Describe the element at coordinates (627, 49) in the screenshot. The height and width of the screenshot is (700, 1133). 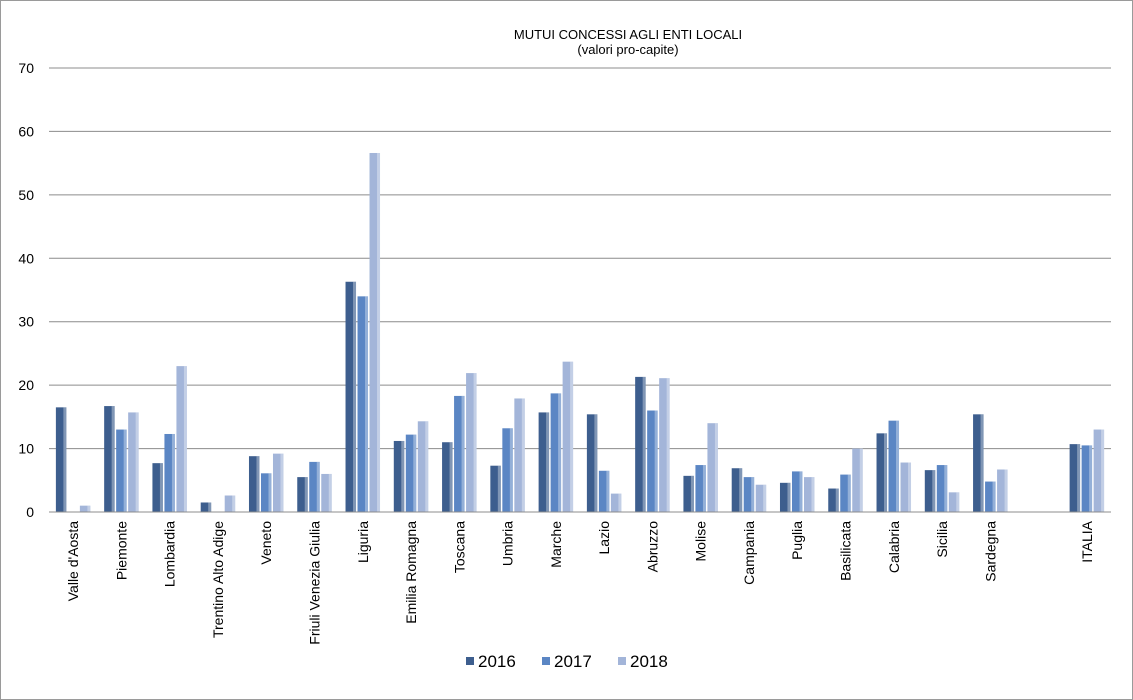
I see `chart-subtitle: (valori pro-capite)` at that location.